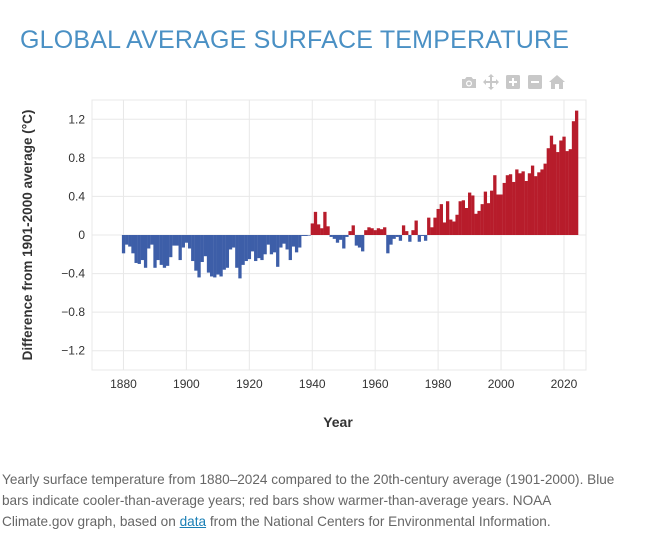 Image resolution: width=666 pixels, height=534 pixels. What do you see at coordinates (369, 231) in the screenshot?
I see `bar-1958` at bounding box center [369, 231].